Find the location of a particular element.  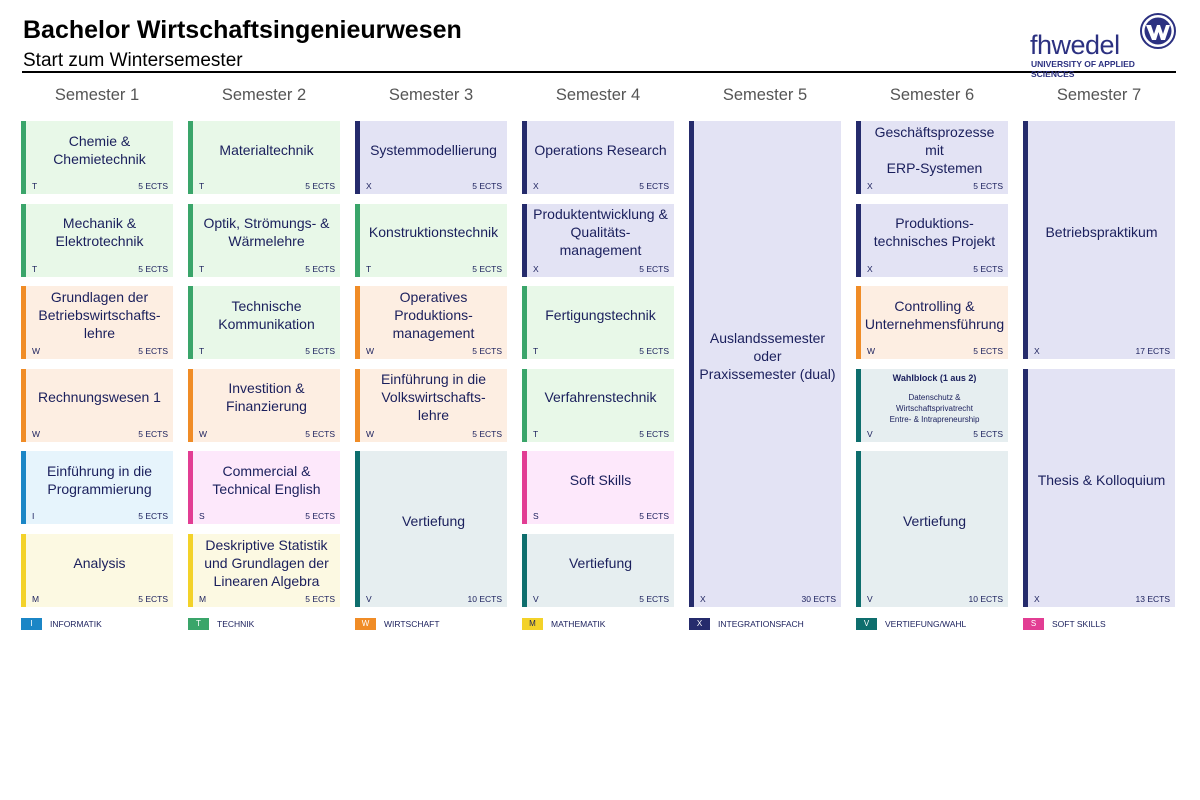

legend-label: WIRTSCHAFT is located at coordinates (412, 624).